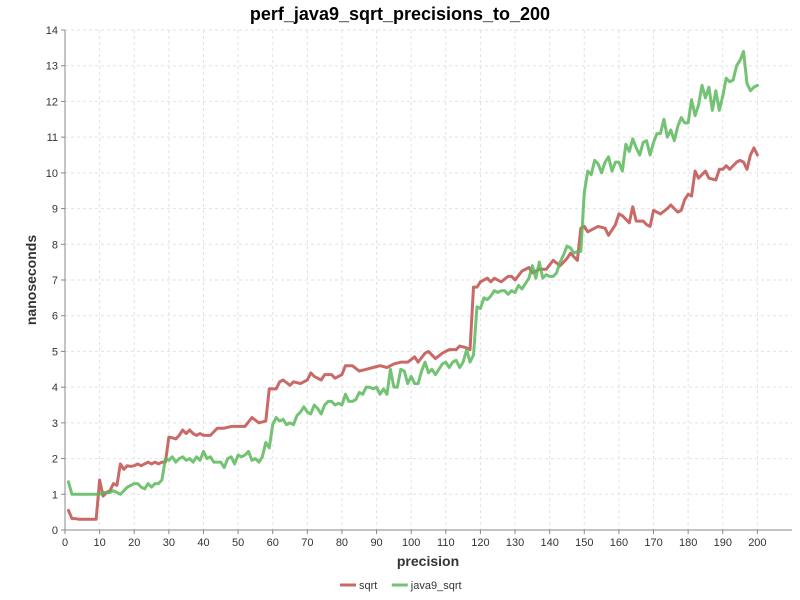 The height and width of the screenshot is (600, 800). What do you see at coordinates (584, 543) in the screenshot?
I see `x-tick-label: 150` at bounding box center [584, 543].